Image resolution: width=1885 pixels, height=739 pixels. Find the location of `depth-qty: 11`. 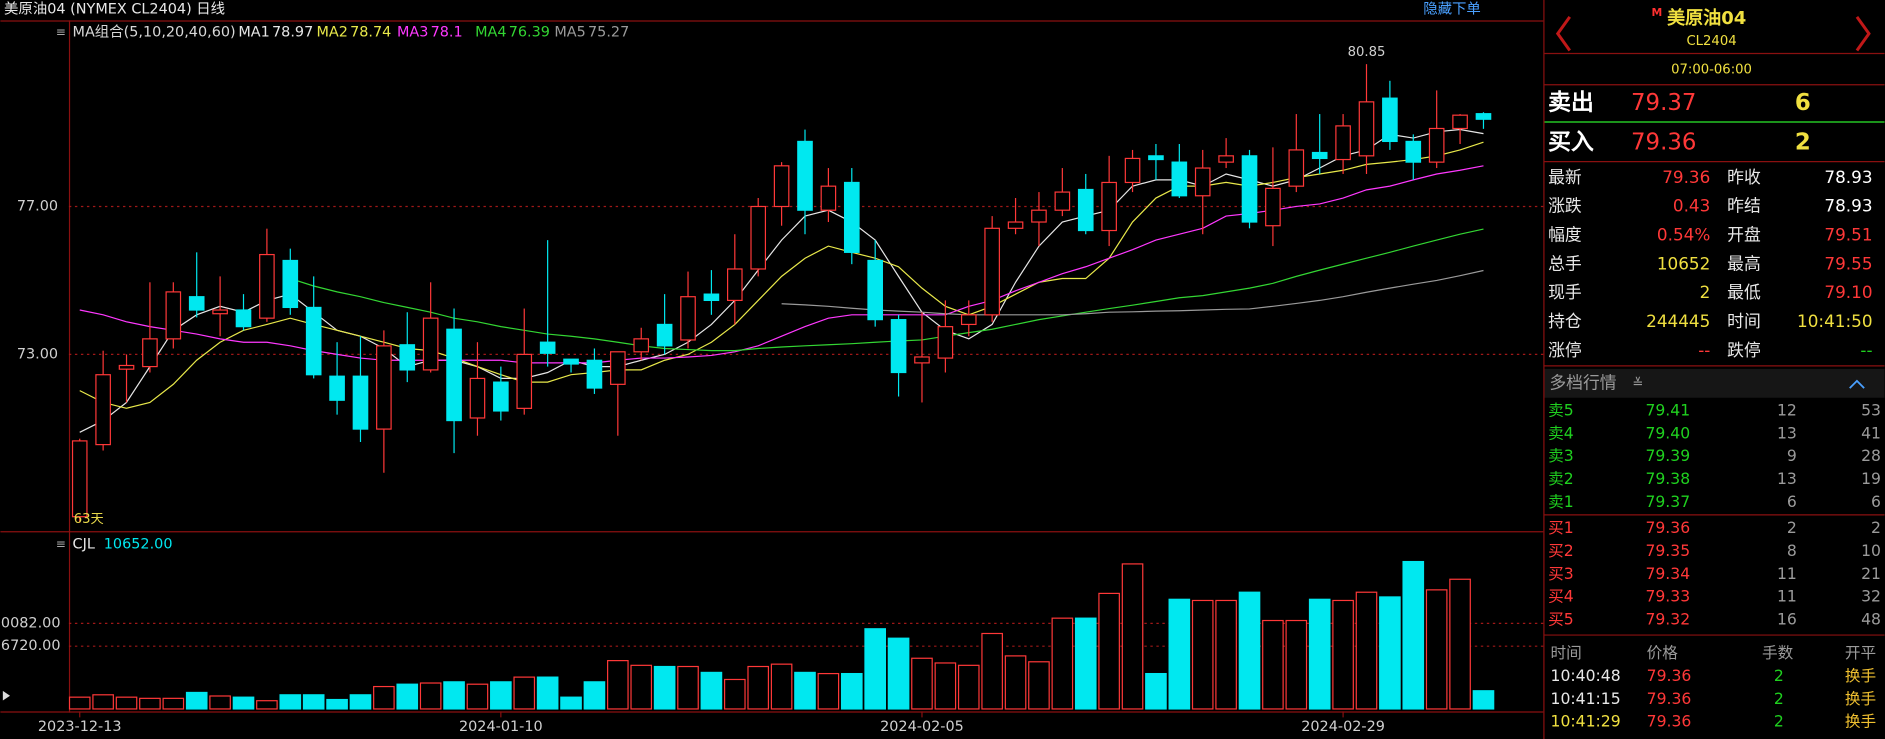

depth-qty: 11 is located at coordinates (1787, 597).